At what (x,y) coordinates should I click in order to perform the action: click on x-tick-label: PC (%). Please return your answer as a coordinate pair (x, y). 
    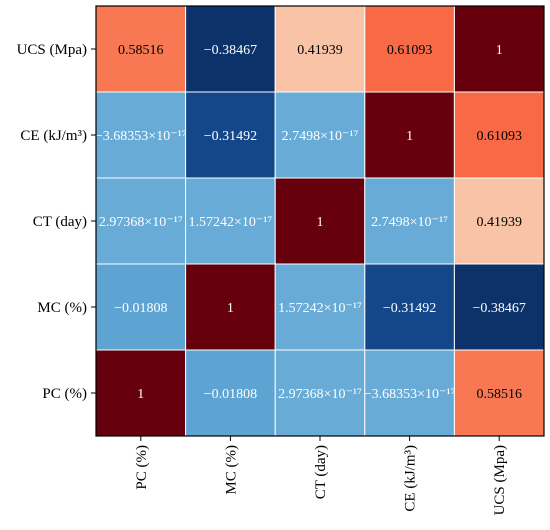
    Looking at the image, I should click on (142, 467).